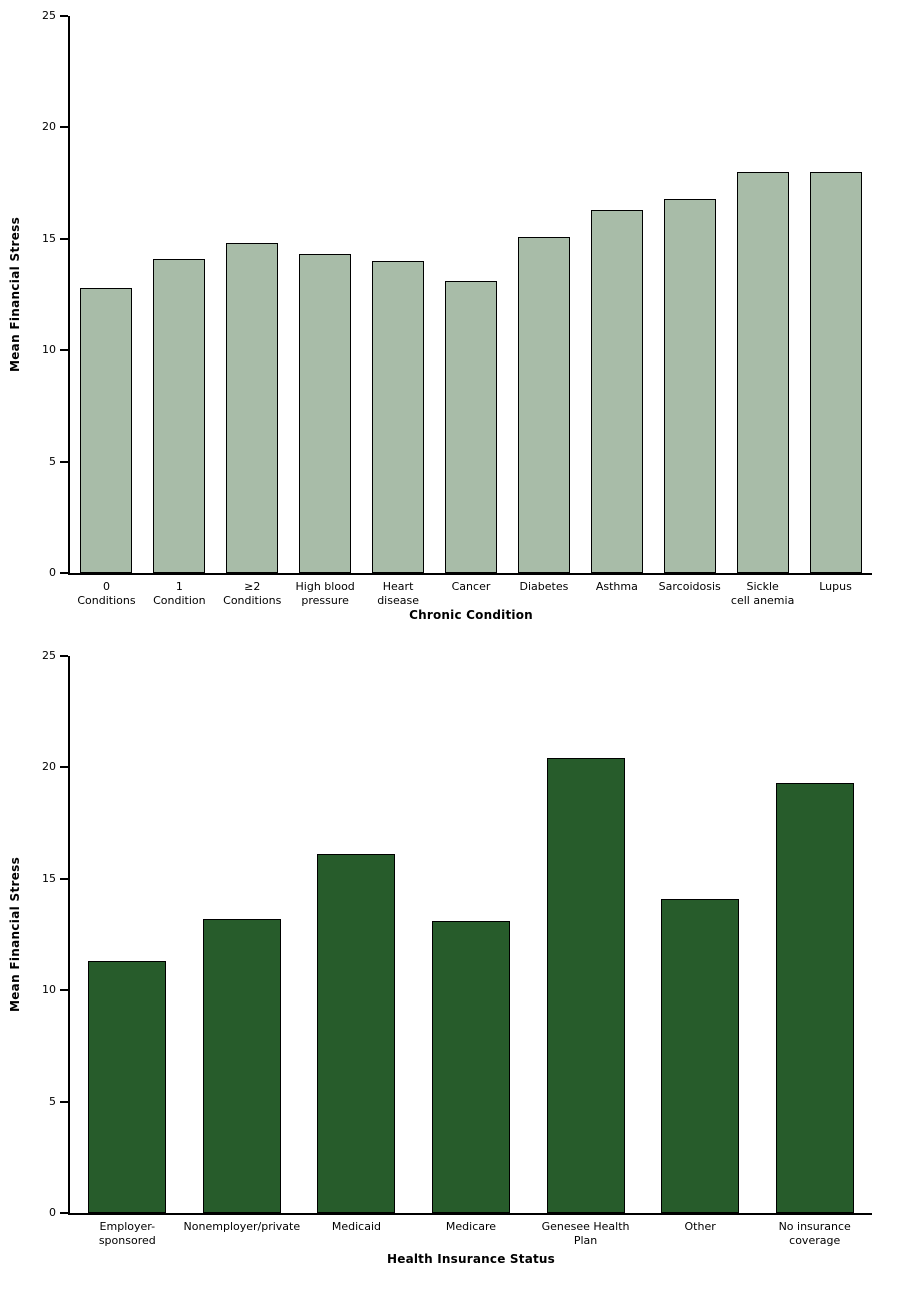 The image size is (900, 1291). I want to click on x-category-label: ≥2 Conditions, so click(252, 594).